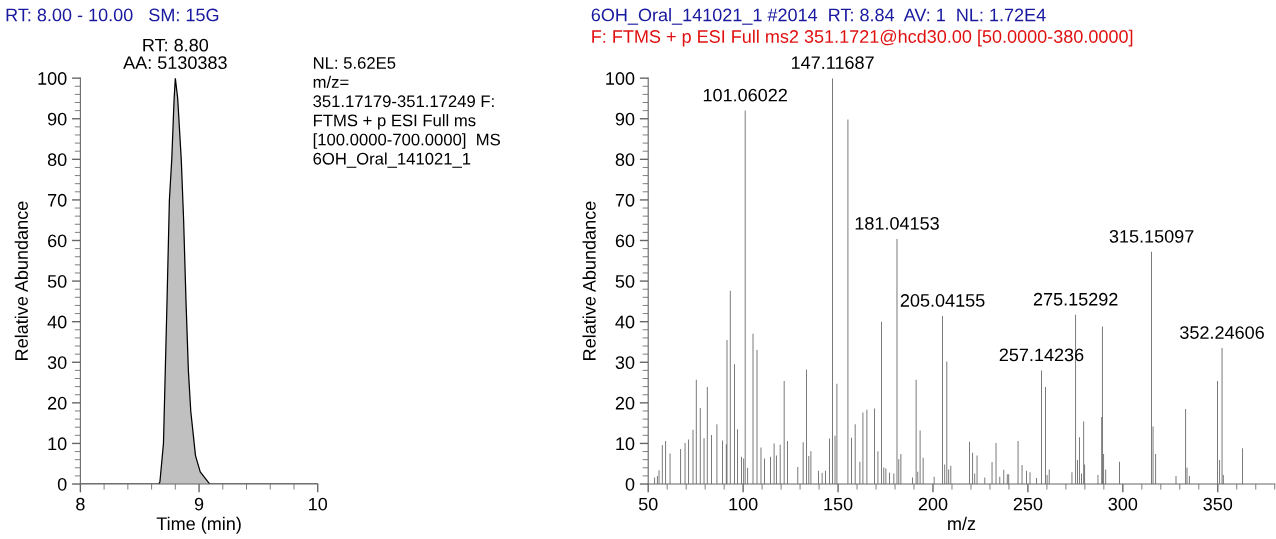 The width and height of the screenshot is (1276, 539). What do you see at coordinates (1041, 355) in the screenshot?
I see `annotation: 257.14236` at bounding box center [1041, 355].